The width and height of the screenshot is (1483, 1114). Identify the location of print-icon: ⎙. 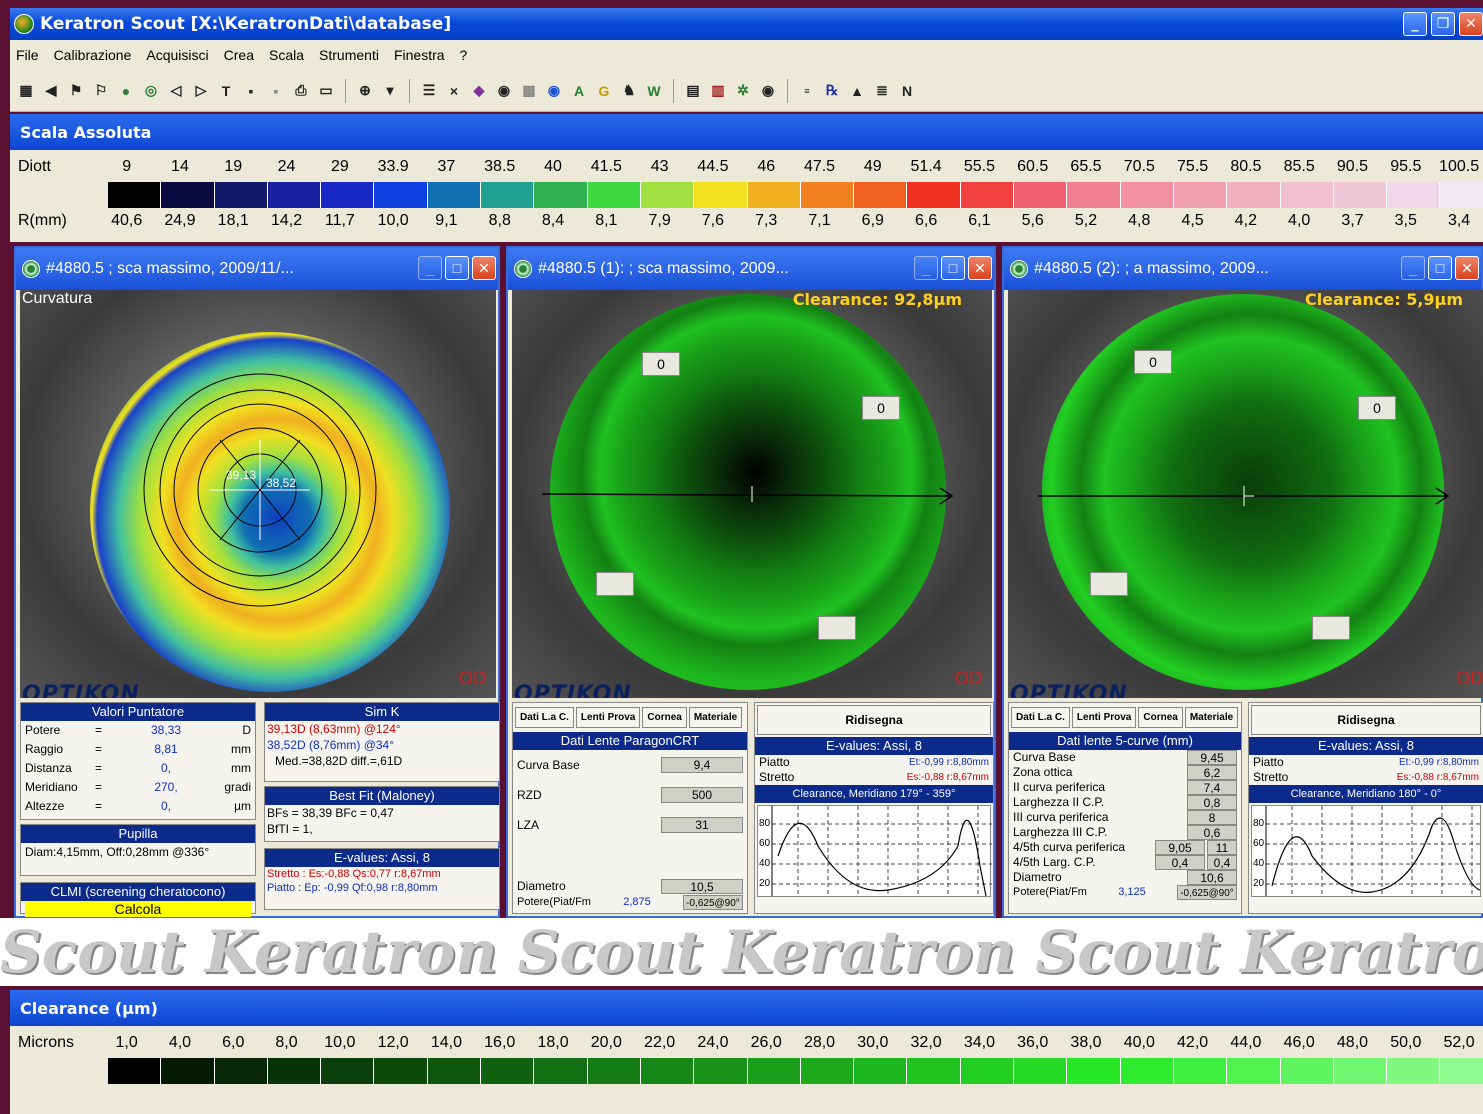
(301, 90).